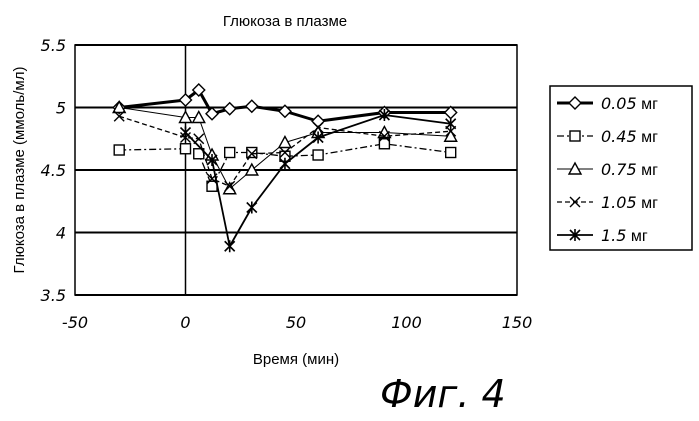 This screenshot has height=421, width=699. What do you see at coordinates (185, 322) in the screenshot?
I see `x-tick-label-1: 0` at bounding box center [185, 322].